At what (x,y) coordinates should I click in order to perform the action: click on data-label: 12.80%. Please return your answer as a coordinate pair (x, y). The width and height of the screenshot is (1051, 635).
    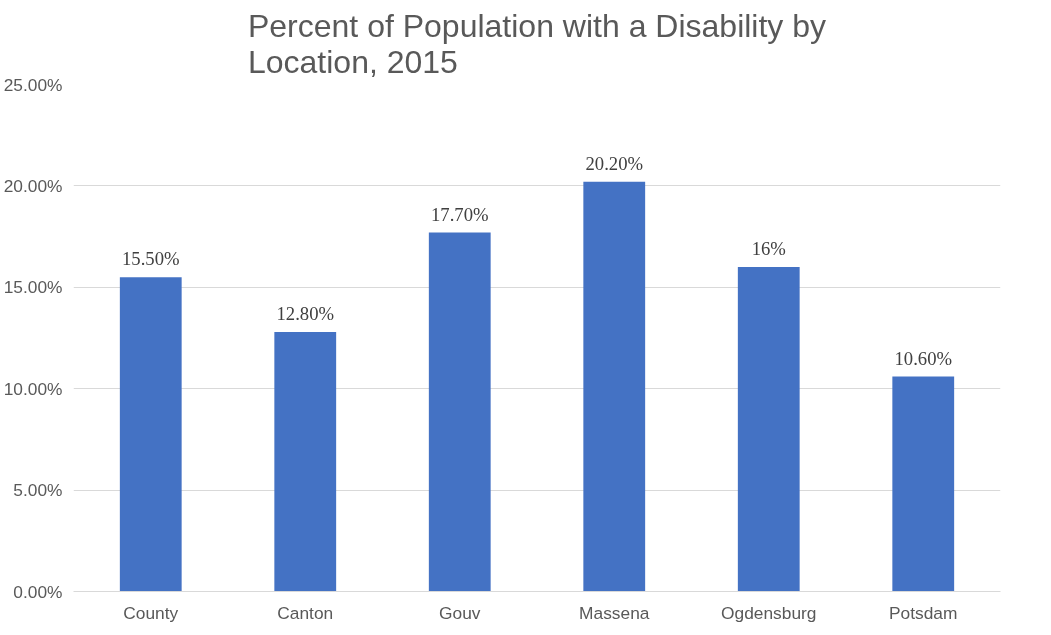
    Looking at the image, I should click on (305, 313).